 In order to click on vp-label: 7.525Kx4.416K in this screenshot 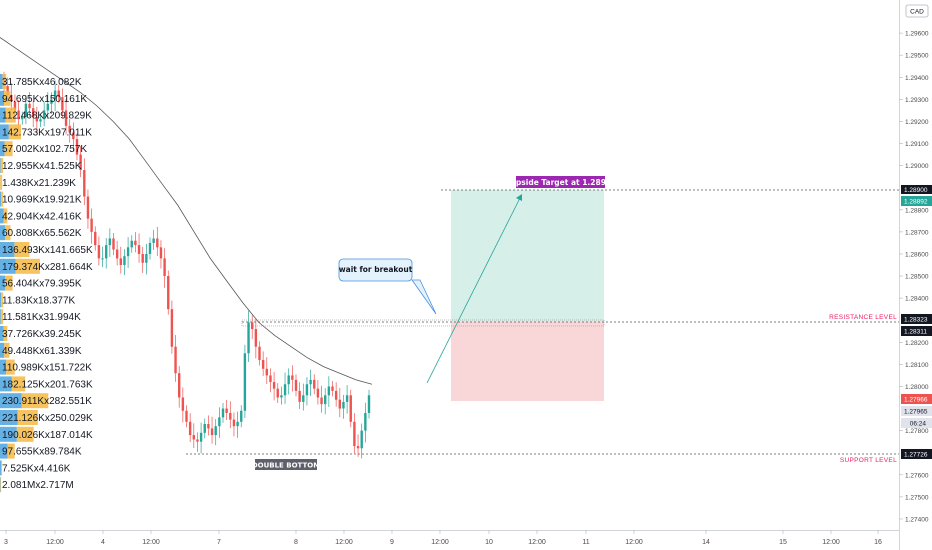, I will do `click(36, 468)`.